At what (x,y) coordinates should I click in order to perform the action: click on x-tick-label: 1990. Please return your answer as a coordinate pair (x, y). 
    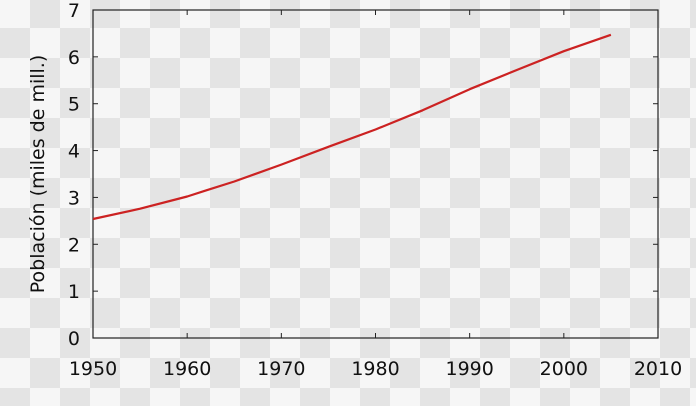
    Looking at the image, I should click on (469, 369).